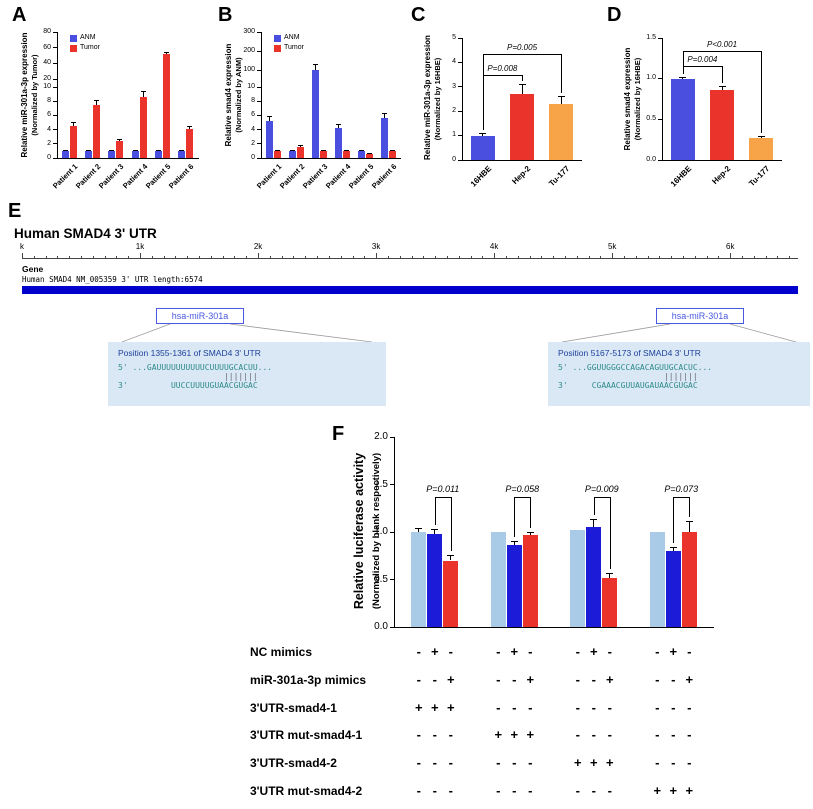 The height and width of the screenshot is (809, 813). Describe the element at coordinates (454, 110) in the screenshot. I see `y-tick-label: 2` at that location.